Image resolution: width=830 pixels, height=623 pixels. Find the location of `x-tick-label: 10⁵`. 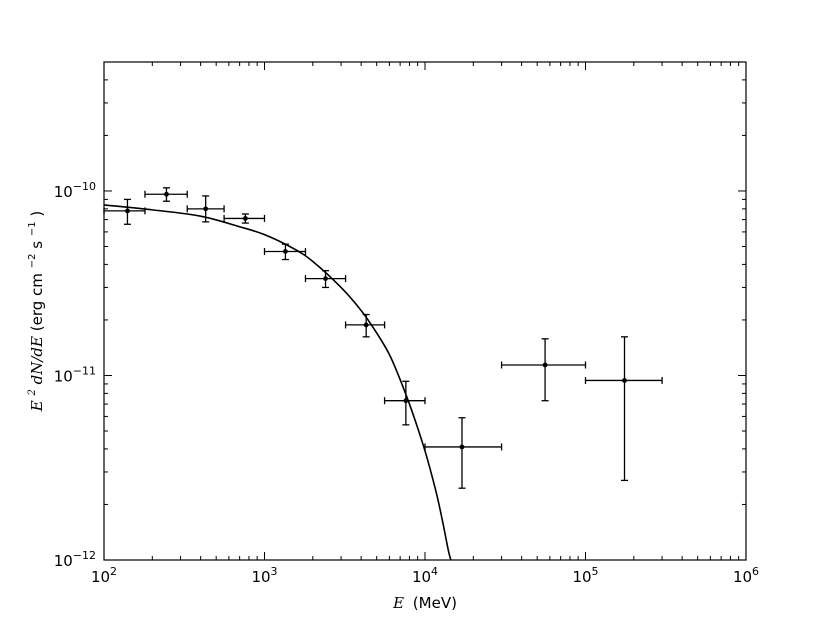

x-tick-label: 10⁵ is located at coordinates (585, 575).